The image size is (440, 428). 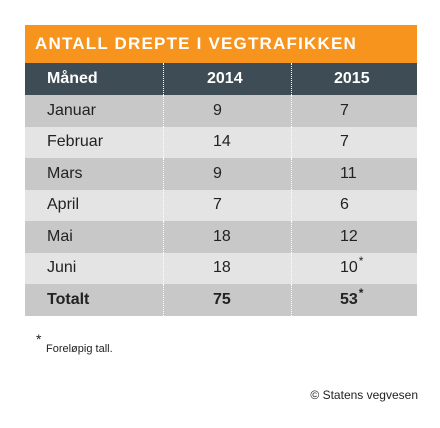 I want to click on footnote-text: Foreløpig tall., so click(x=79, y=349).